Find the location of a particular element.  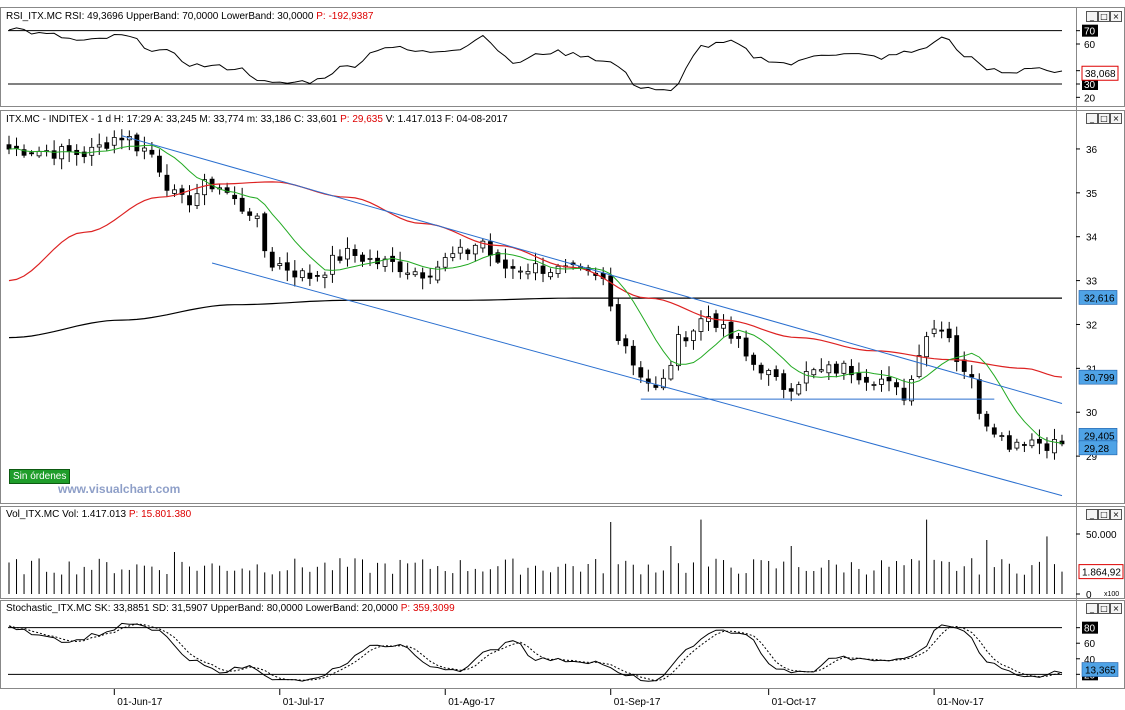

date-tick-label: 01-Jul-17 is located at coordinates (304, 702).